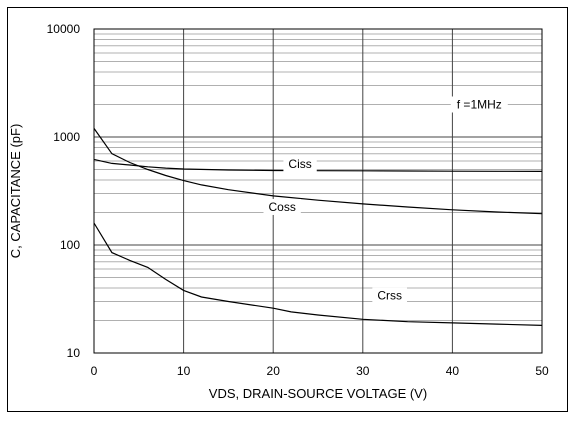 Image resolution: width=576 pixels, height=421 pixels. I want to click on series-label-ciss-background, so click(300, 164).